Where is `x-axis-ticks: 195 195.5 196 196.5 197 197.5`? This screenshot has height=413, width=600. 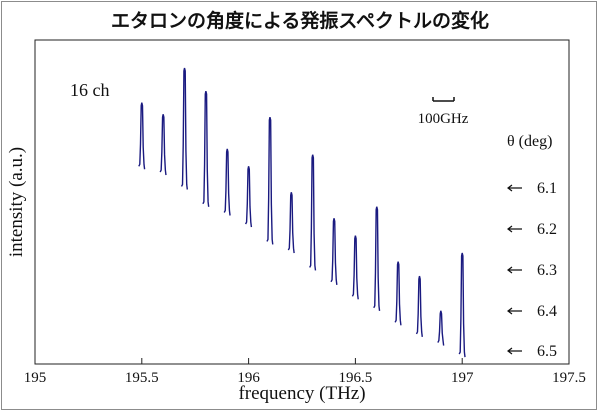
x-axis-ticks: 195 195.5 196 196.5 197 197.5 is located at coordinates (305, 372).